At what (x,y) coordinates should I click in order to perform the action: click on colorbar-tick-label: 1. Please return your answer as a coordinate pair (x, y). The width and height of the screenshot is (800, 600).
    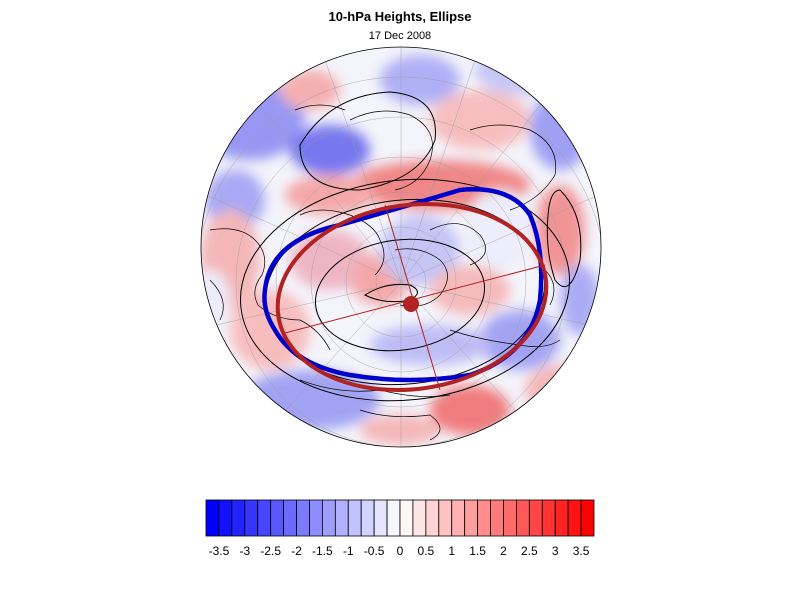
    Looking at the image, I should click on (451, 551).